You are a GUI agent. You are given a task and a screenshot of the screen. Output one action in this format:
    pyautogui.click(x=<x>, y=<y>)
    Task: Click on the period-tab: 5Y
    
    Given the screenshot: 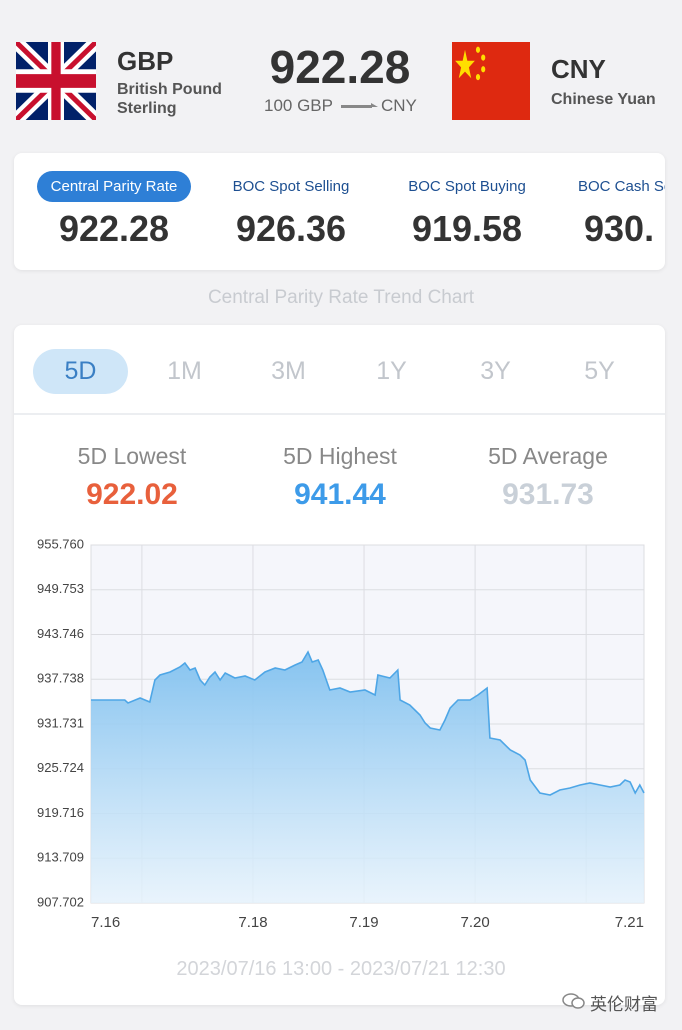 What is the action you would take?
    pyautogui.click(x=599, y=371)
    